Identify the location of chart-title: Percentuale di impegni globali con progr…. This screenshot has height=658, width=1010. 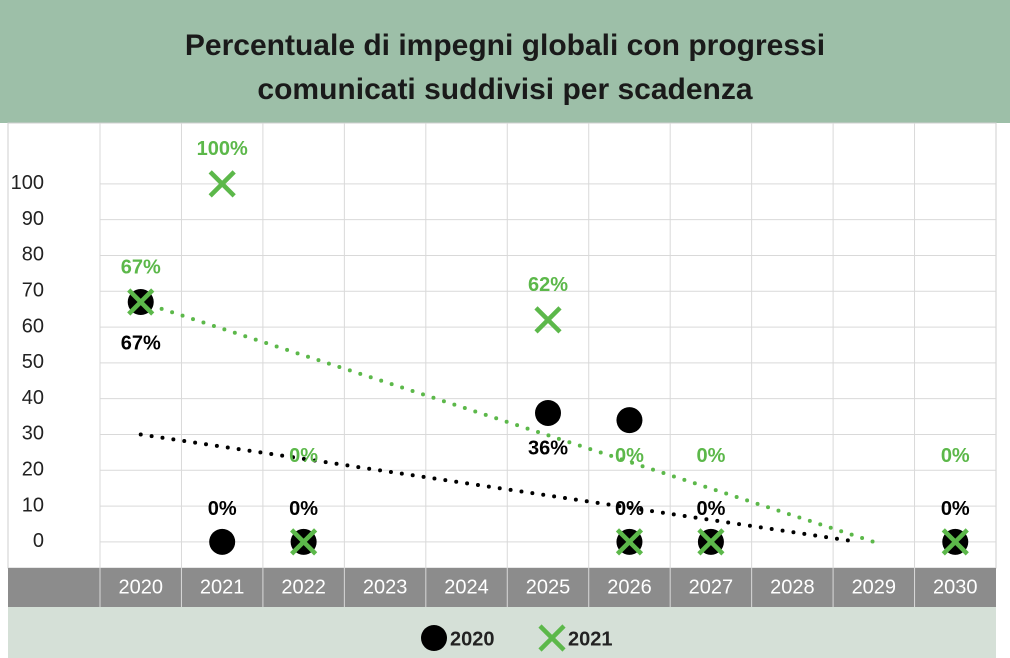
(505, 67).